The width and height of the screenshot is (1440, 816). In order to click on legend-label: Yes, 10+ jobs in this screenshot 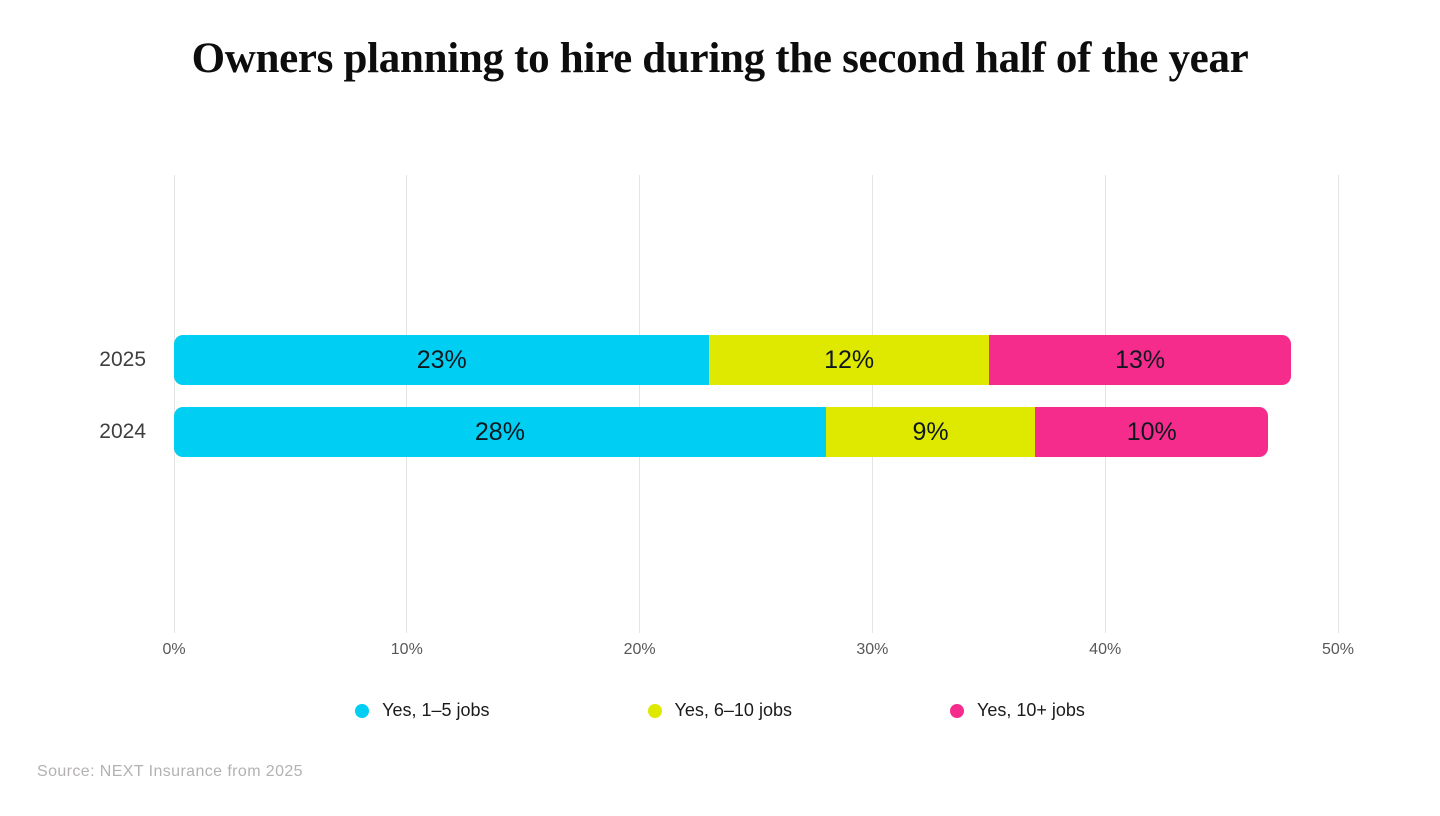, I will do `click(1030, 710)`.